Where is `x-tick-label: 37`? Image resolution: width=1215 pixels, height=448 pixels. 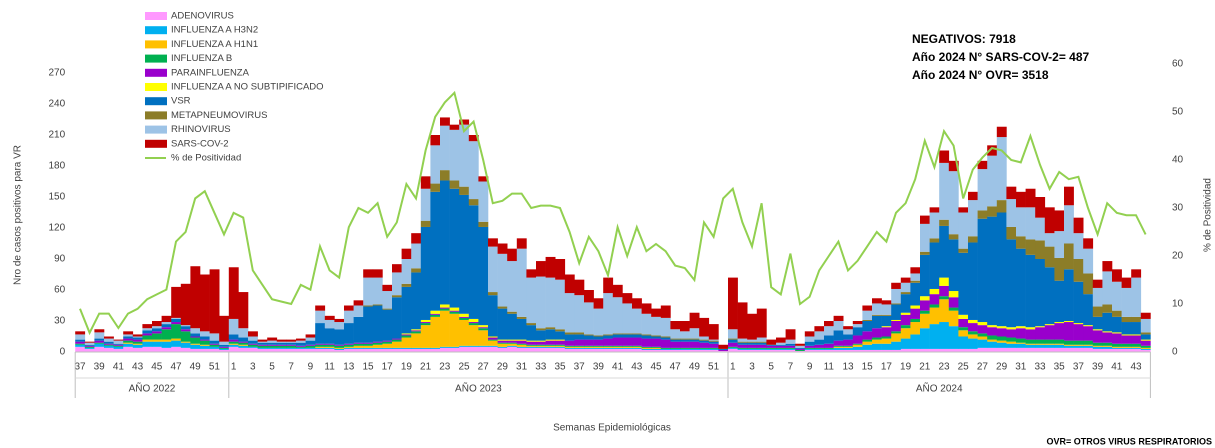
x-tick-label: 37 is located at coordinates (1079, 367).